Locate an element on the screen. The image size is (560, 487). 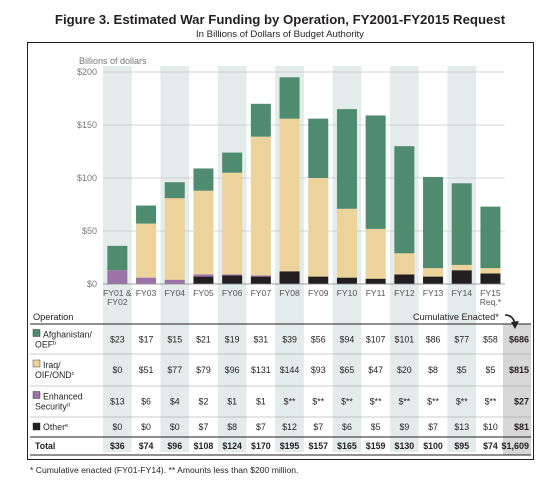
table-cell: $12 is located at coordinates (289, 427).